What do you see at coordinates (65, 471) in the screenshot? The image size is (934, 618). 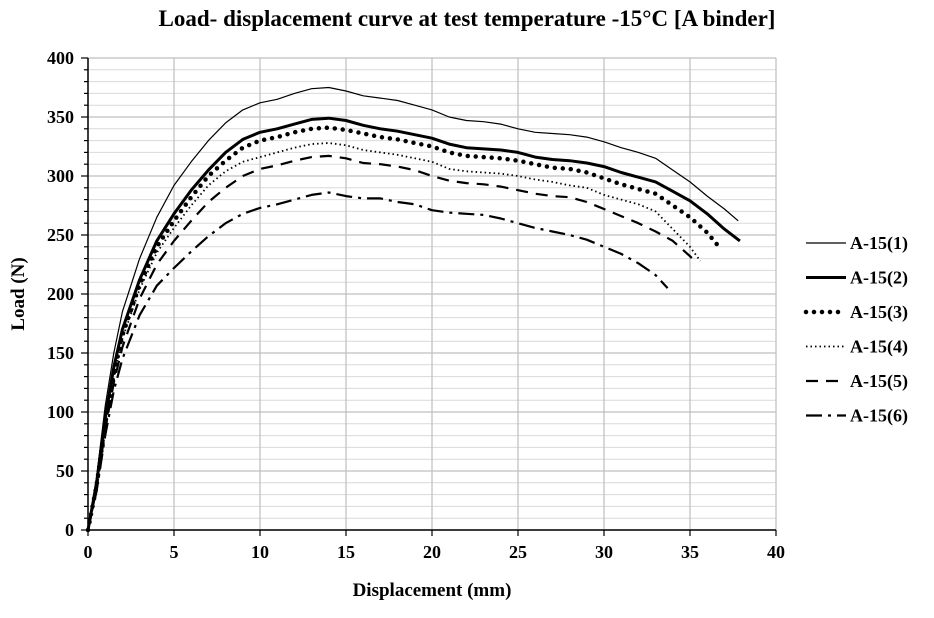 I see `y-tick-label: 50` at bounding box center [65, 471].